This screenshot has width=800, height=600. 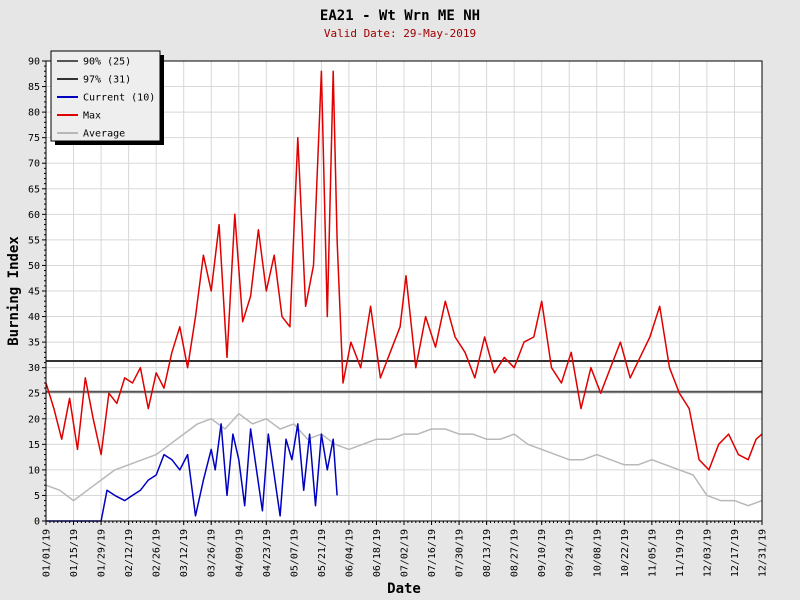 I want to click on y-tick-label: 85, so click(x=34, y=87).